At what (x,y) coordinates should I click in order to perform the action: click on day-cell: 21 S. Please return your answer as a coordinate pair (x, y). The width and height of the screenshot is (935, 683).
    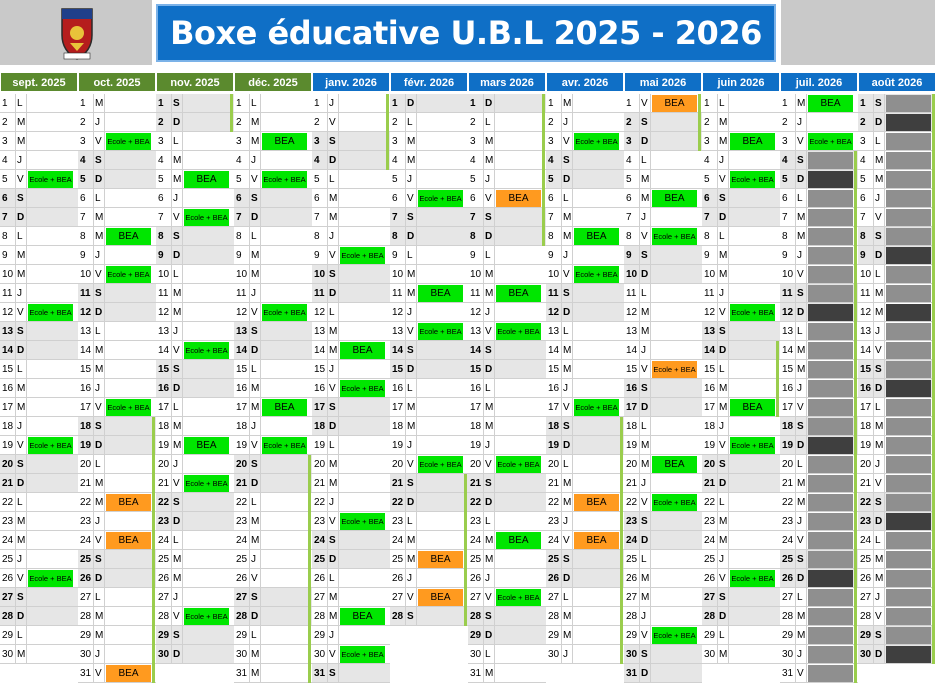
    Looking at the image, I should click on (507, 483).